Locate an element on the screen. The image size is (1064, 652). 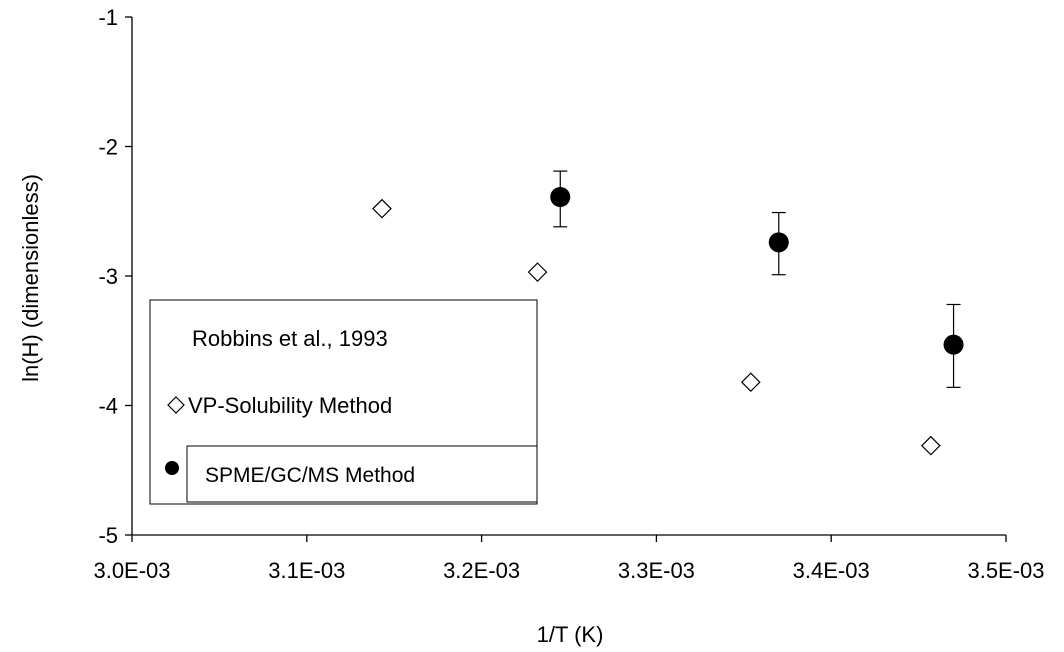
x-tick-label: 3.4E-03 is located at coordinates (831, 570).